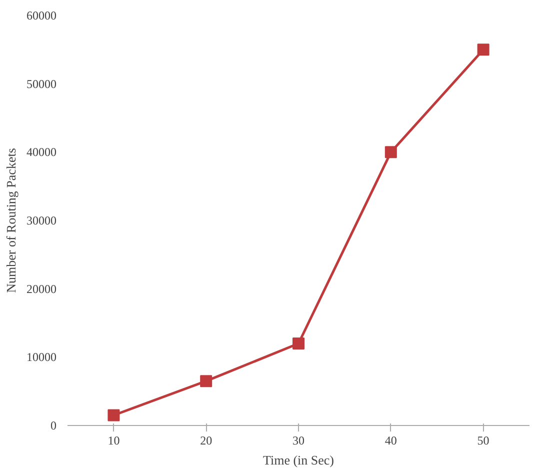 This screenshot has width=544, height=470. Describe the element at coordinates (41, 221) in the screenshot. I see `y-tick-label: 30000` at that location.